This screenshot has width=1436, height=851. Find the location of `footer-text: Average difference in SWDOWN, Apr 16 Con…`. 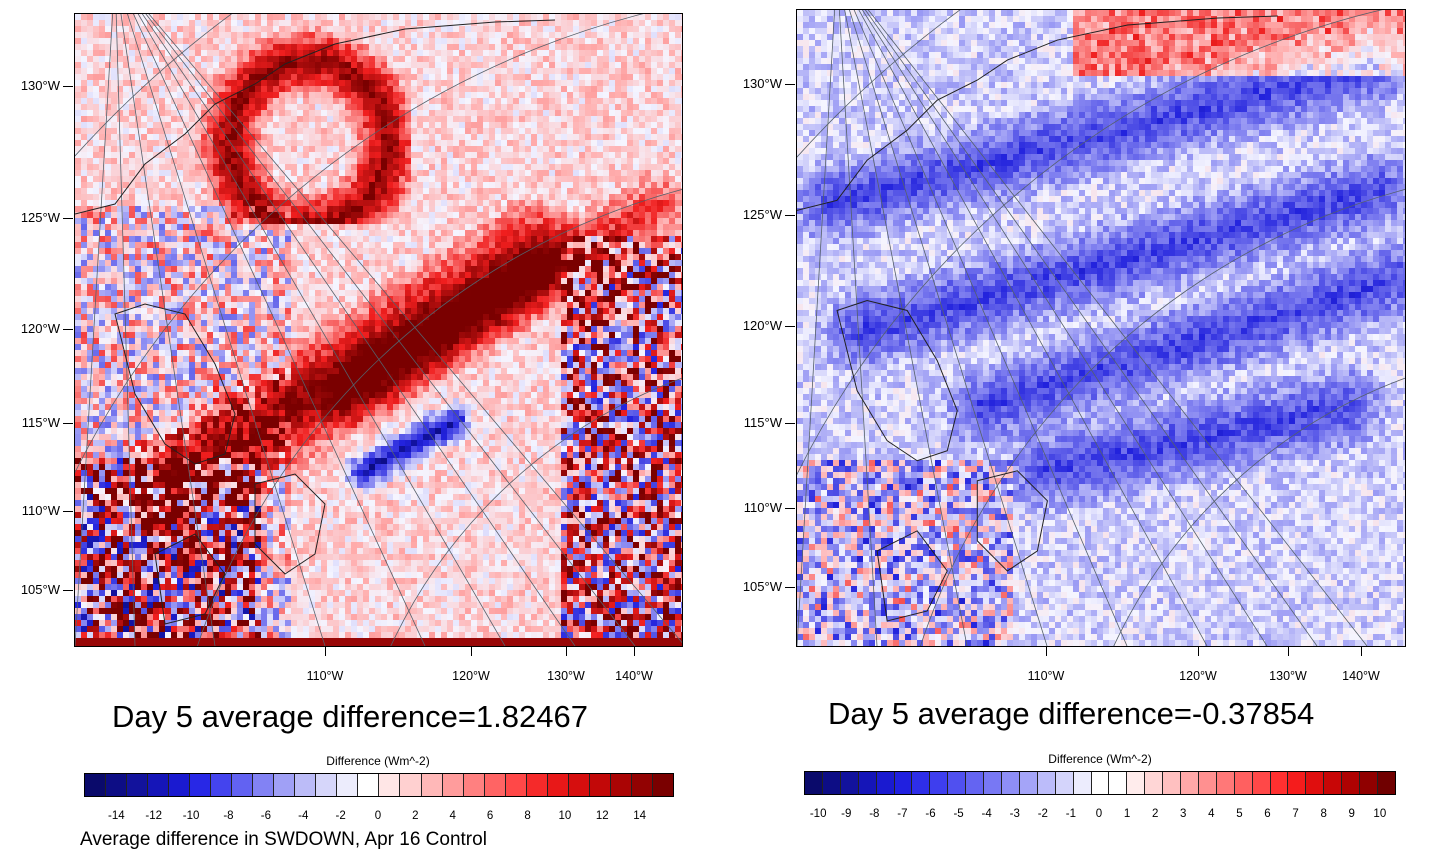

footer-text: Average difference in SWDOWN, Apr 16 Con… is located at coordinates (283, 840).